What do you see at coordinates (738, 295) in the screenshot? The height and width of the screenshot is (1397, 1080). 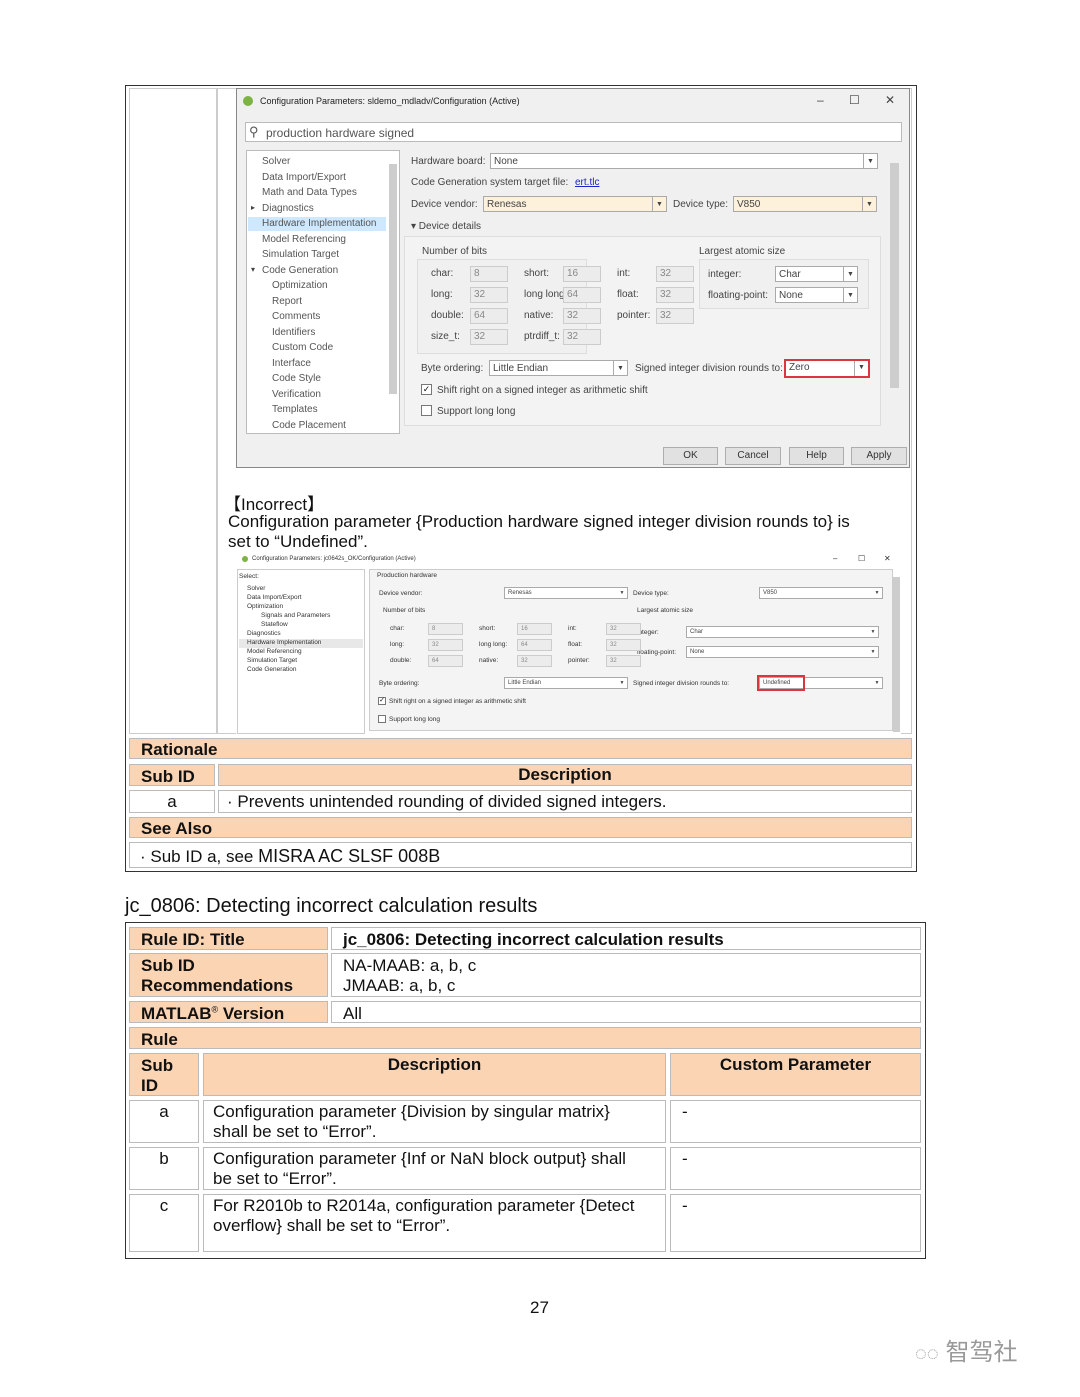 I see `atomic-float-label: floating-point:` at bounding box center [738, 295].